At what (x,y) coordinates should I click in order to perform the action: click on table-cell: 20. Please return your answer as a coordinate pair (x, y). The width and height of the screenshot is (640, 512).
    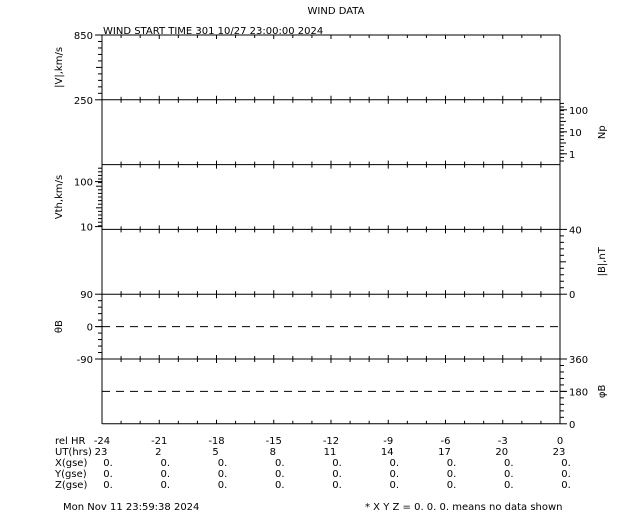
    Looking at the image, I should click on (501, 452).